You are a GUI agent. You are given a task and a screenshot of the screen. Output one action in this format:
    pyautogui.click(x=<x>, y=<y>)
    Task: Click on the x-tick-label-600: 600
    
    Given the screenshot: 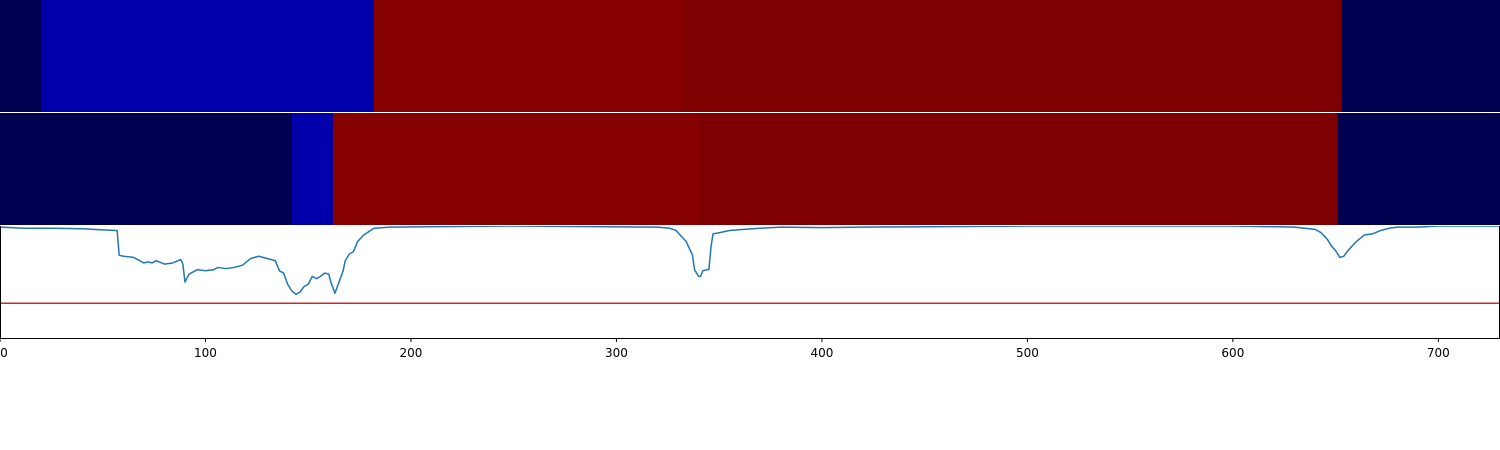 What is the action you would take?
    pyautogui.click(x=1232, y=353)
    